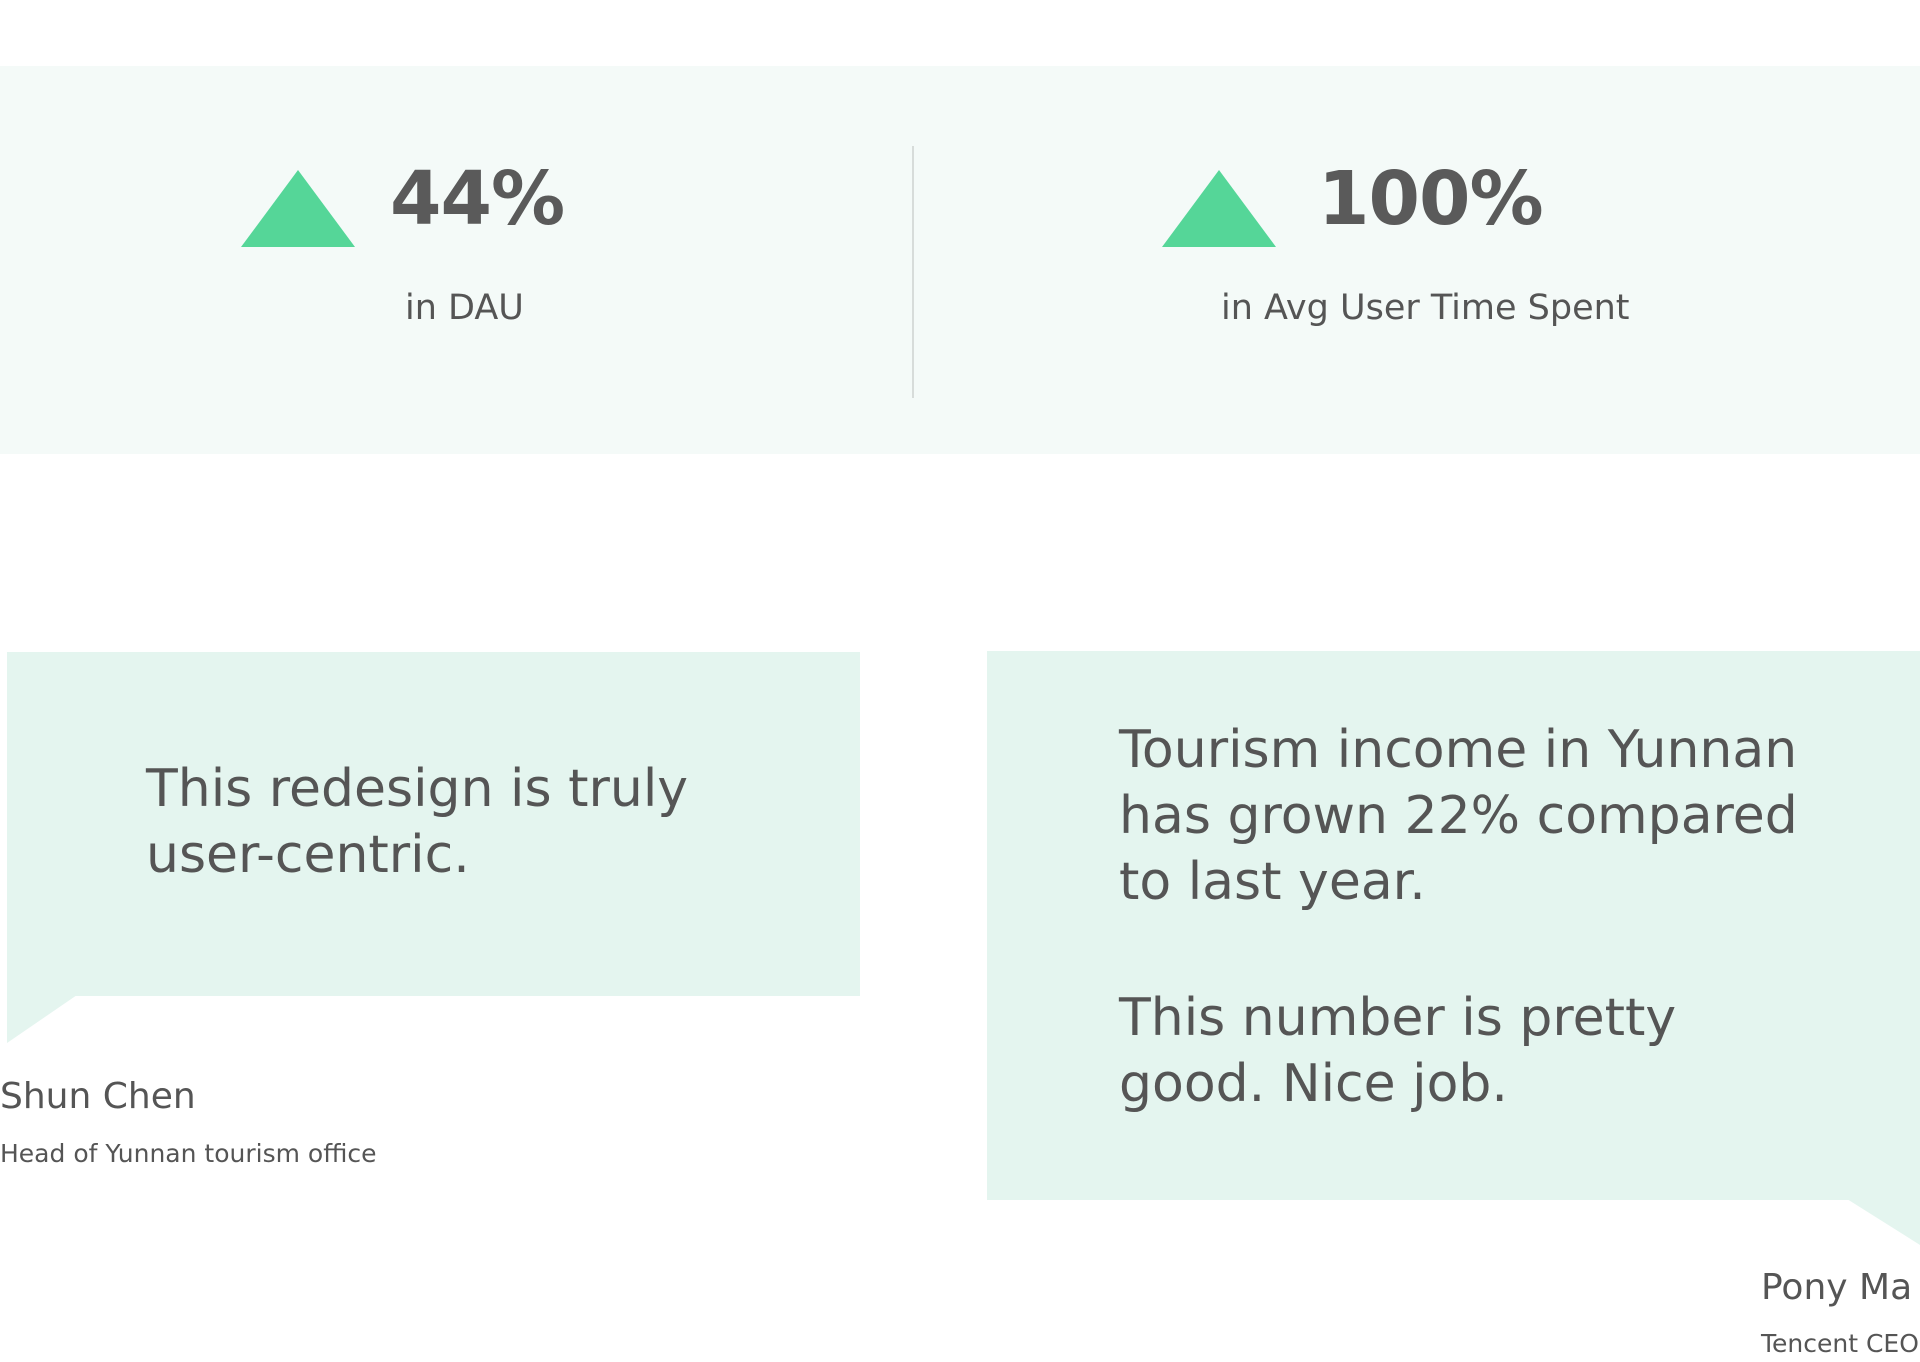 This screenshot has height=1362, width=1920. I want to click on stat-time-spent: 100% in Avg User Time Spent, so click(1416, 260).